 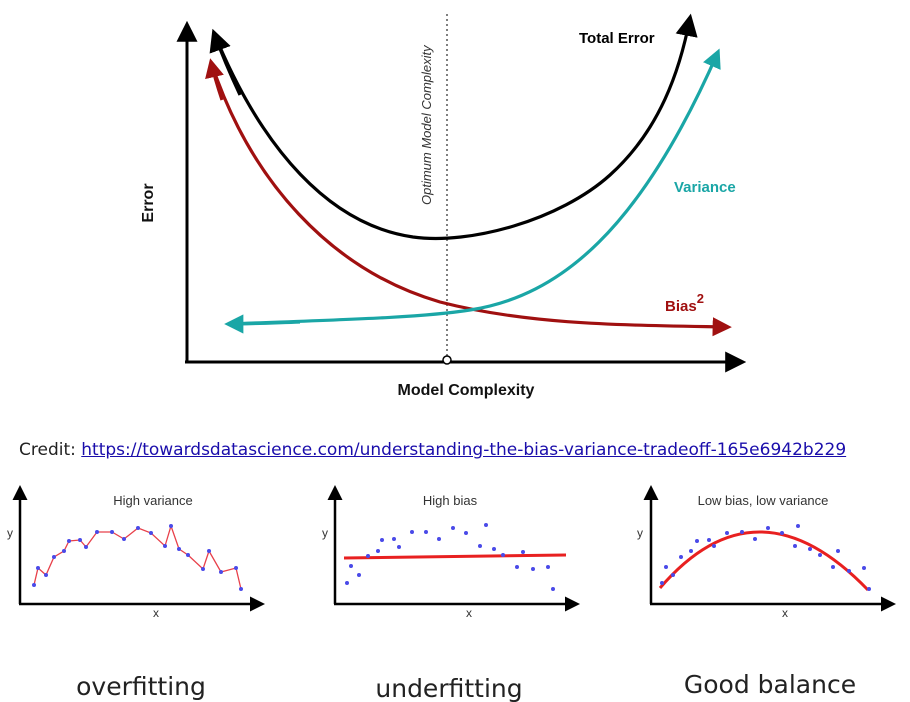 I want to click on panel-good-balance: Low bias, low variance y x Good balance, so click(x=766, y=592).